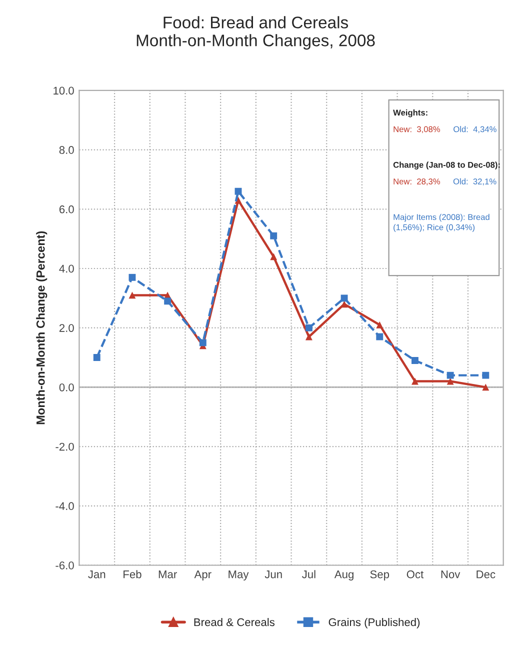  Describe the element at coordinates (66, 150) in the screenshot. I see `y-tick-label: 8.0` at that location.